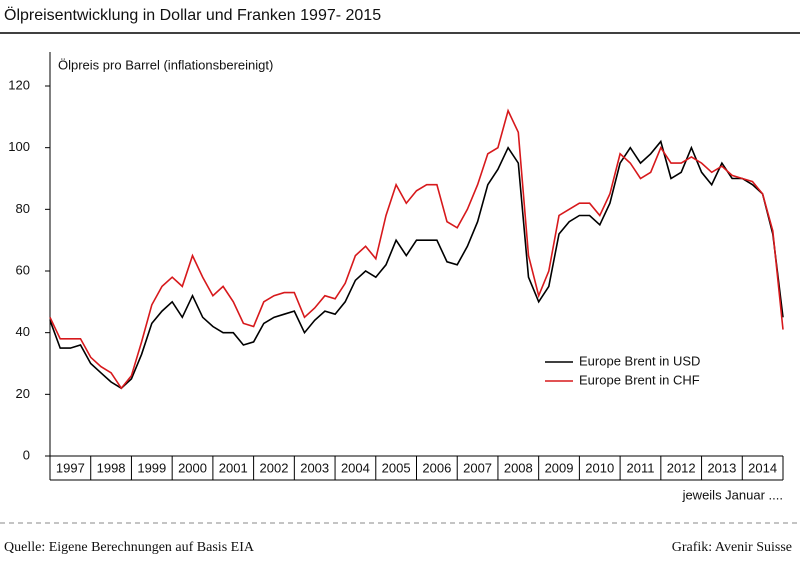  What do you see at coordinates (314, 467) in the screenshot?
I see `x-tick-label: 2003` at bounding box center [314, 467].